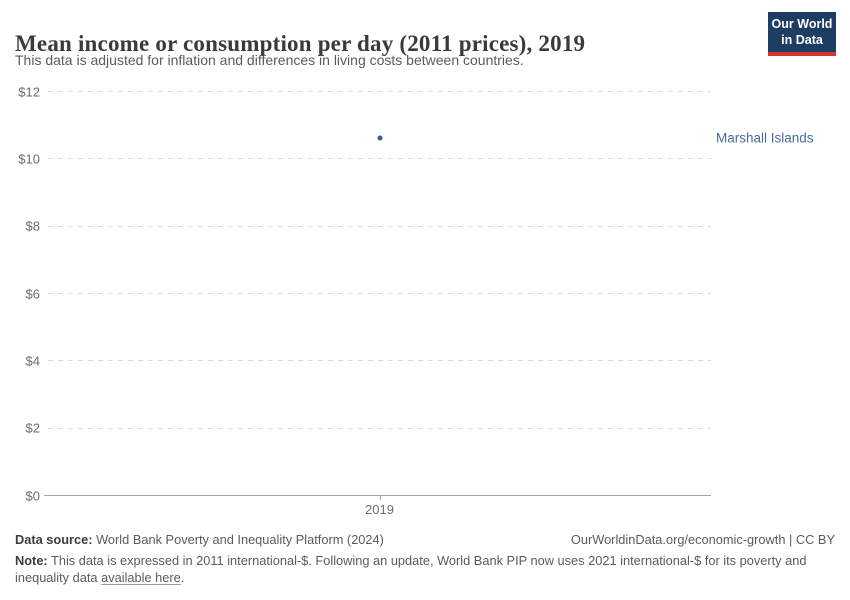  I want to click on x-axis-tick-label: 2019, so click(379, 509).